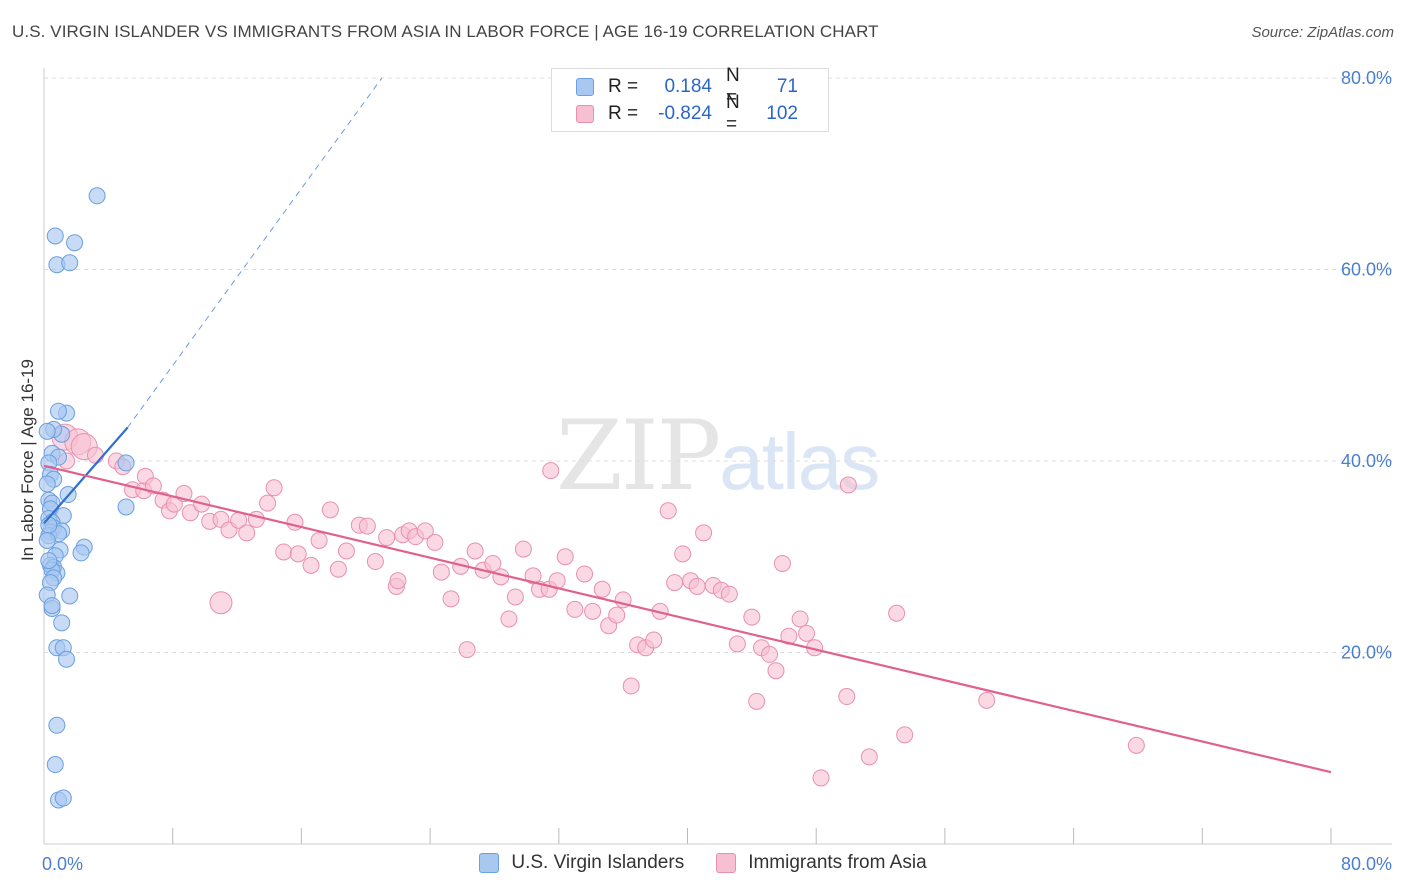 The image size is (1406, 892). Describe the element at coordinates (1366, 78) in the screenshot. I see `y-tick-label: 80.0%` at that location.